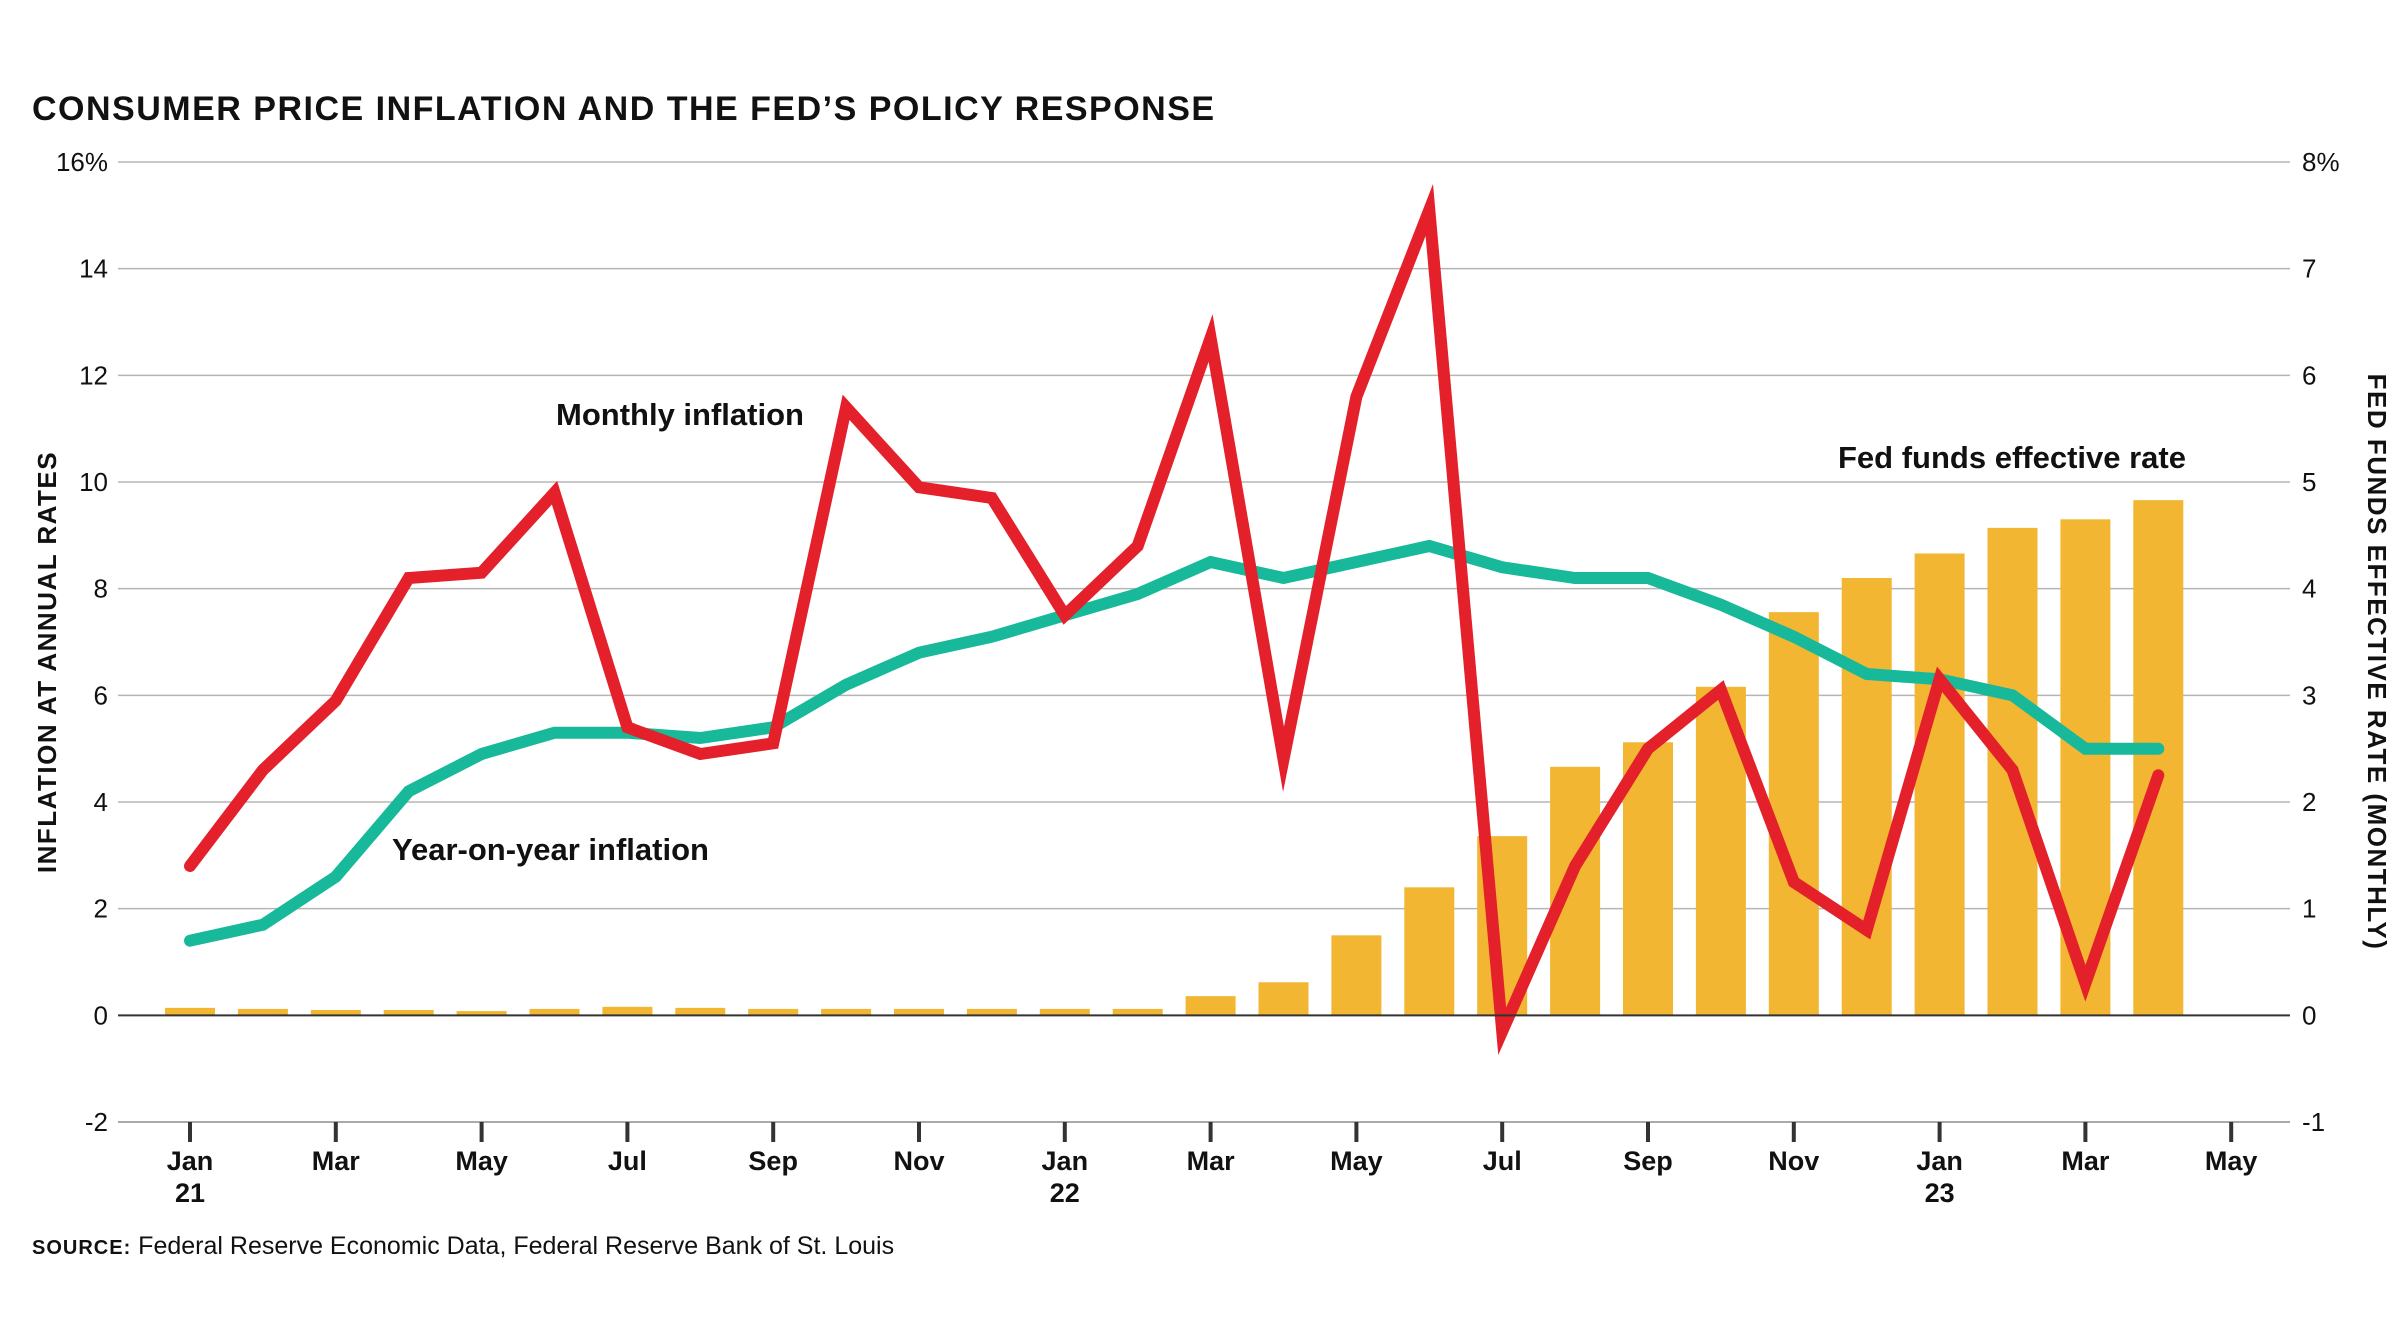 Image resolution: width=2400 pixels, height=1322 pixels. What do you see at coordinates (101, 909) in the screenshot?
I see `y-tick-label-left: 2` at bounding box center [101, 909].